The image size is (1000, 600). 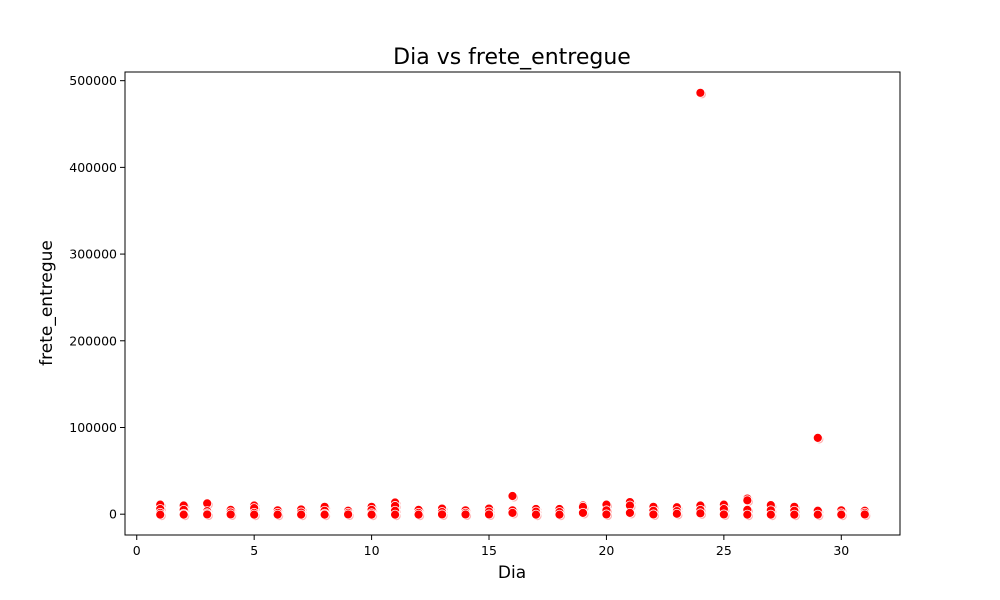 What do you see at coordinates (606, 550) in the screenshot?
I see `x-tick-label: 20` at bounding box center [606, 550].